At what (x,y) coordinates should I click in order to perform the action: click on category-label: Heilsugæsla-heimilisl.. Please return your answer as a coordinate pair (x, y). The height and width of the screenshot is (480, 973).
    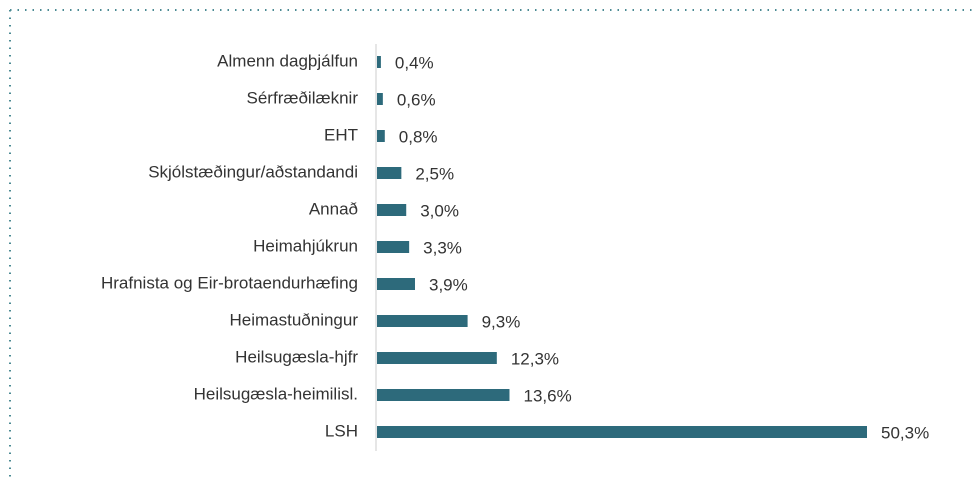
    Looking at the image, I should click on (276, 393).